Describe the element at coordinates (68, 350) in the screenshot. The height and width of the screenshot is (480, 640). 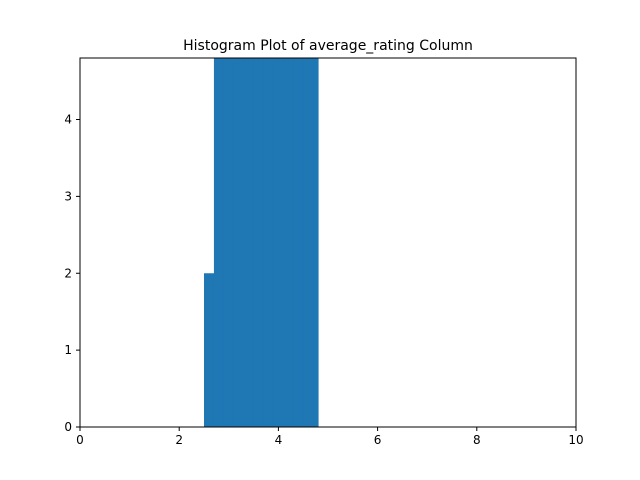
I see `y-tick-label-1: 1` at that location.